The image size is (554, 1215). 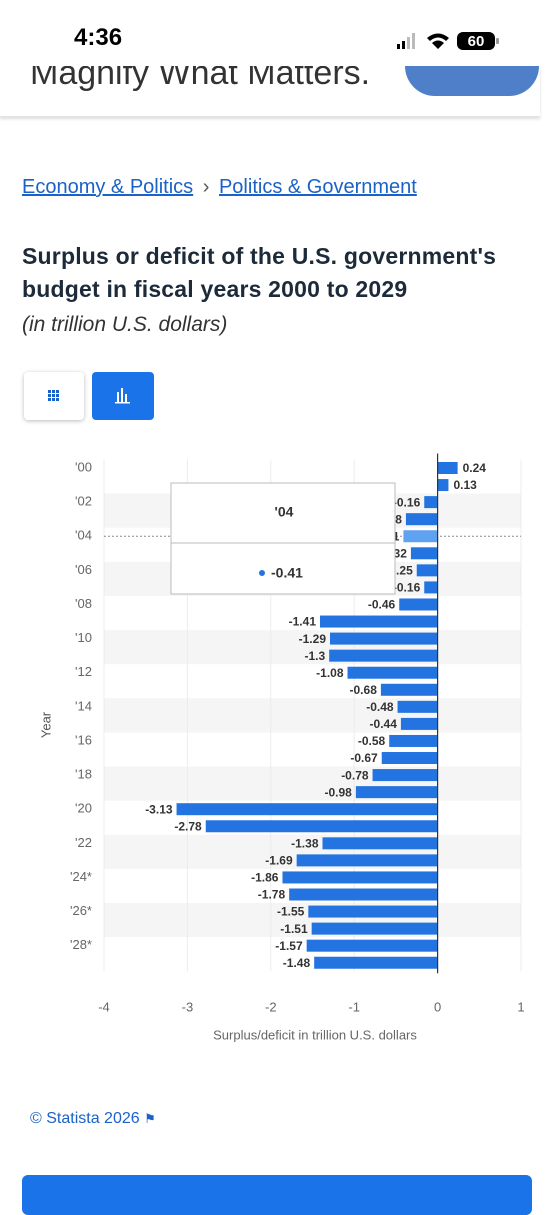 What do you see at coordinates (364, 690) in the screenshot?
I see `data-label: -0.68` at bounding box center [364, 690].